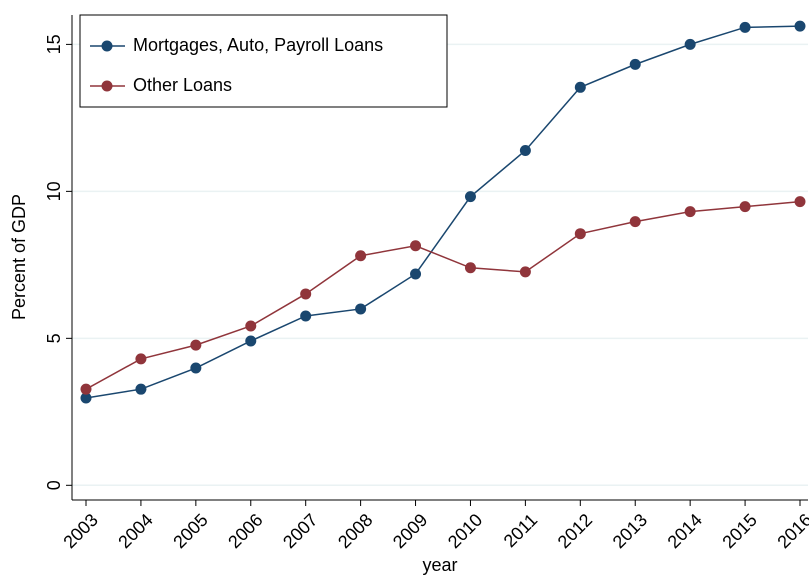 Image resolution: width=809 pixels, height=582 pixels. What do you see at coordinates (54, 44) in the screenshot?
I see `y-tick-label: 15` at bounding box center [54, 44].